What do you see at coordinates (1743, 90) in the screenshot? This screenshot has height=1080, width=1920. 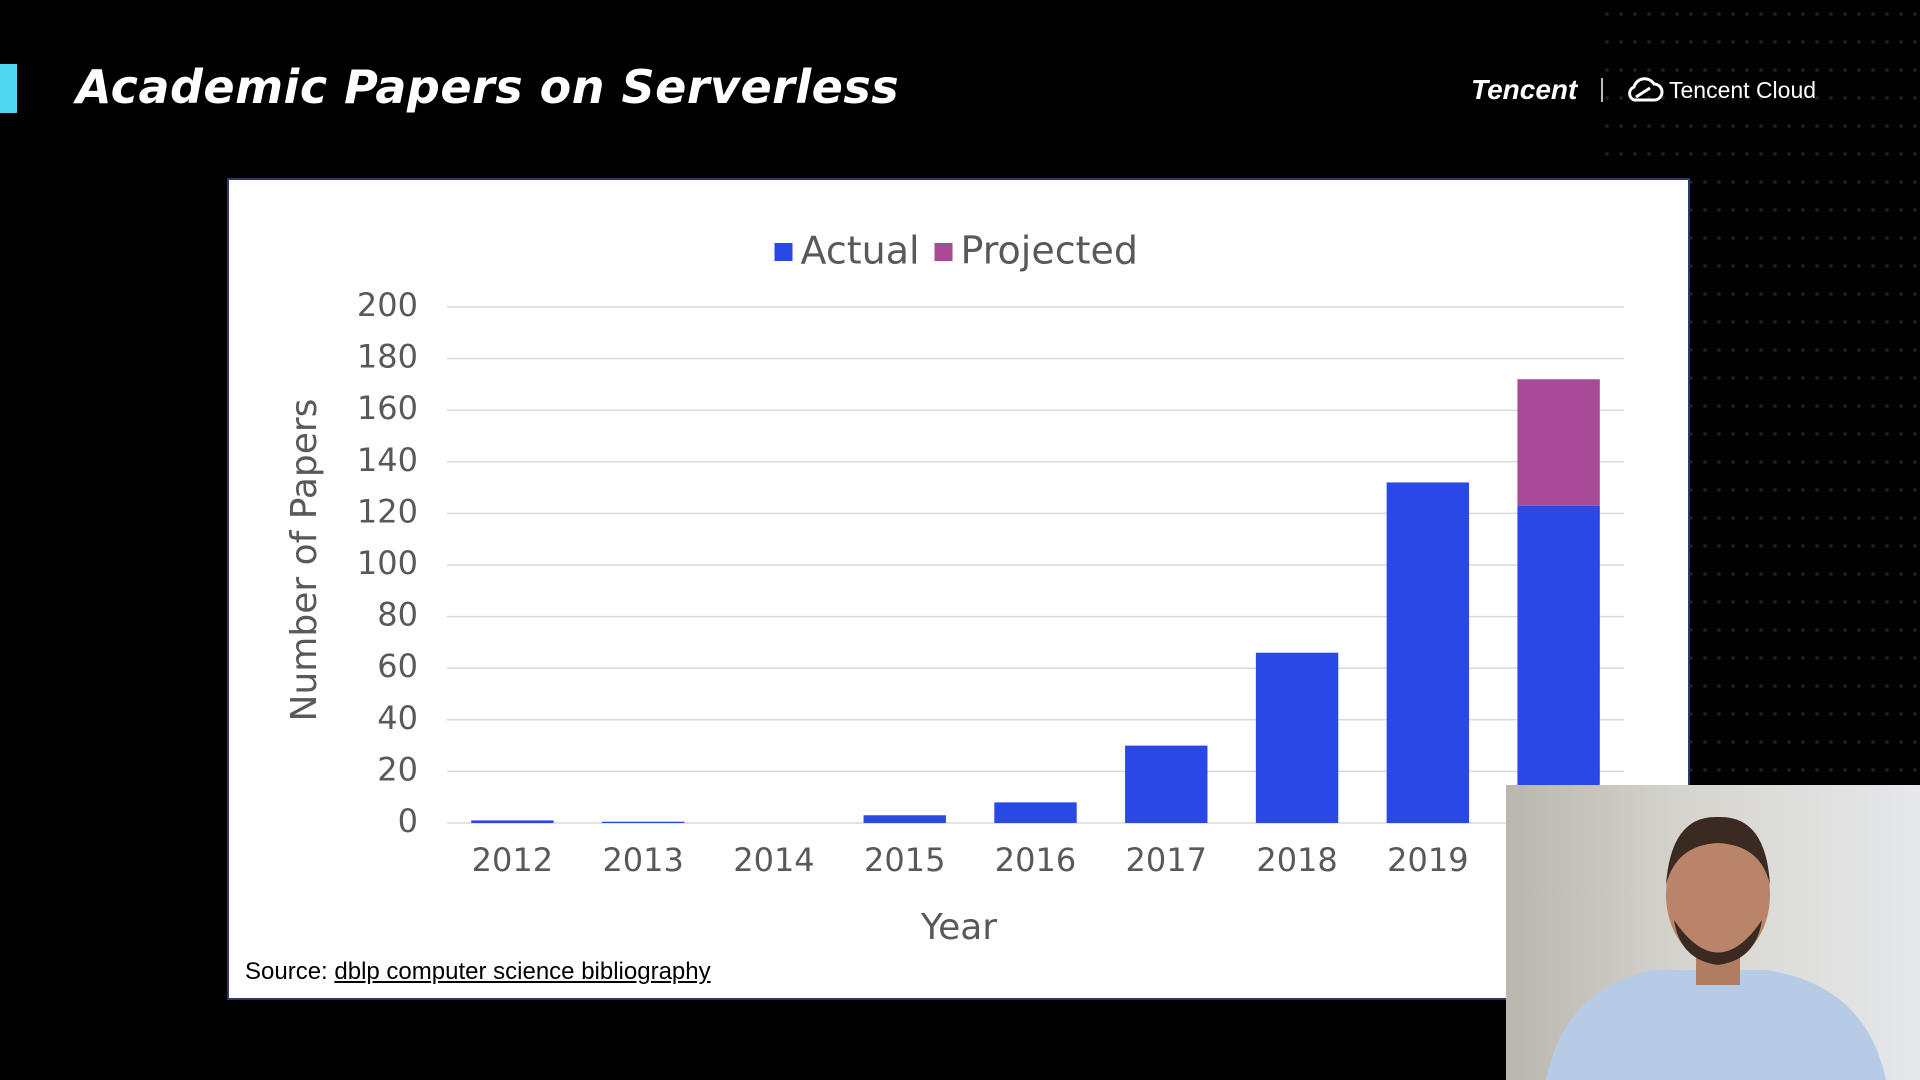 I see `logo-text: Tencent Cloud` at bounding box center [1743, 90].